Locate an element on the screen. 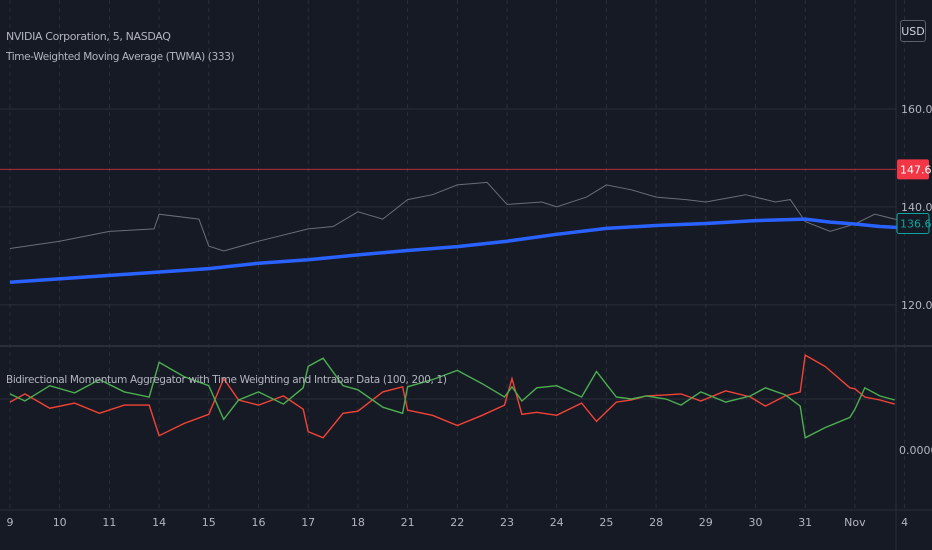 The height and width of the screenshot is (550, 932). time-axis-label: 23 is located at coordinates (507, 522).